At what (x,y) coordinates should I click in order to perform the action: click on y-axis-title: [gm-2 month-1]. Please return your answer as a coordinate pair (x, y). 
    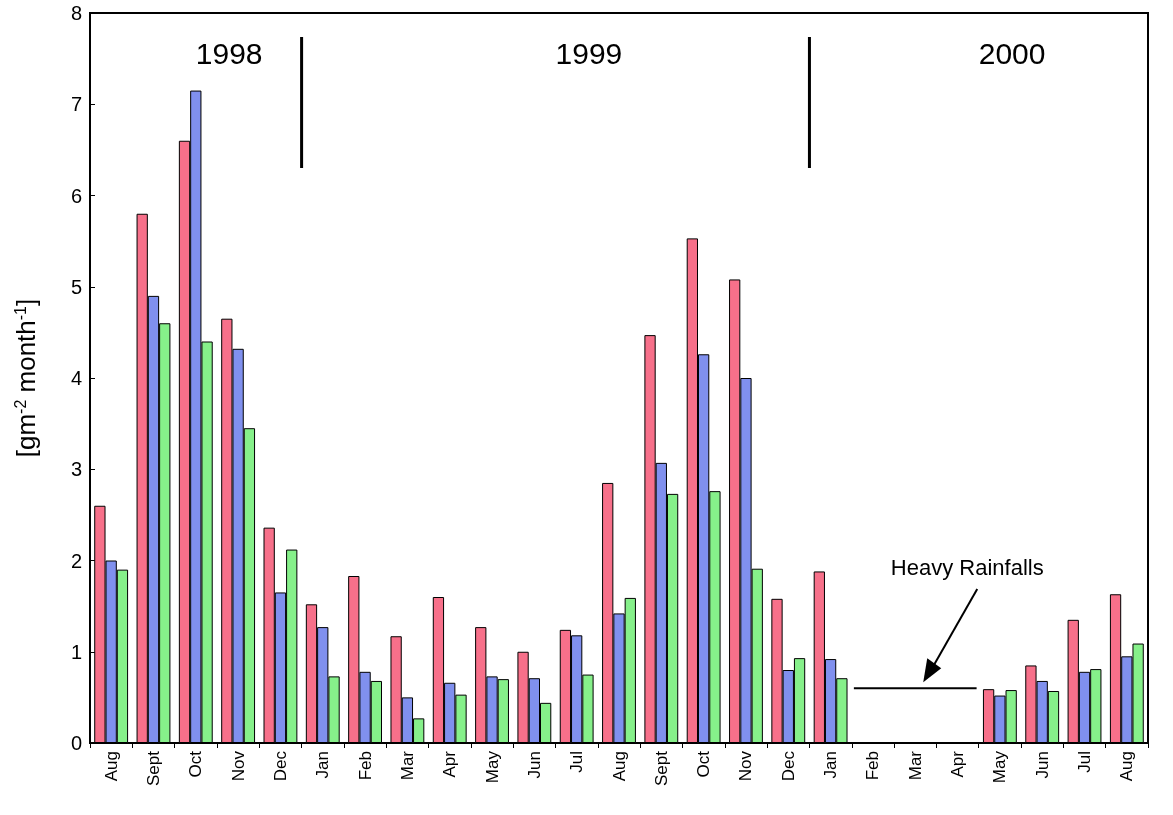
    Looking at the image, I should click on (26, 378).